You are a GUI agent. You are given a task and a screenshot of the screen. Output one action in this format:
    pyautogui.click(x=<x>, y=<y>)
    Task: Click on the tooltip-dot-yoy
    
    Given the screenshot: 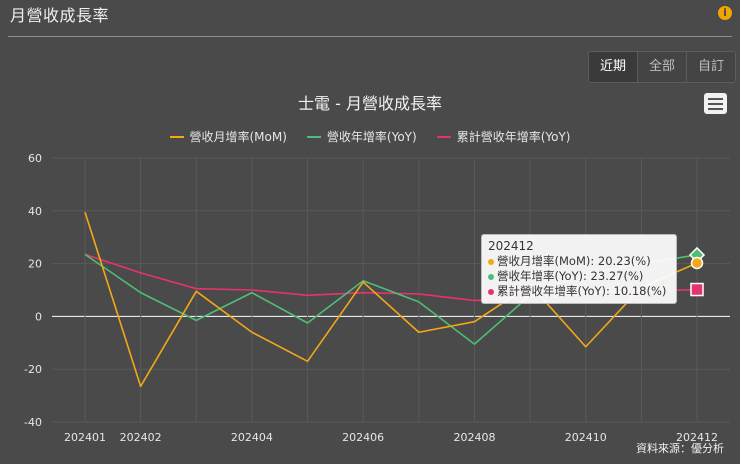 What is the action you would take?
    pyautogui.click(x=491, y=276)
    